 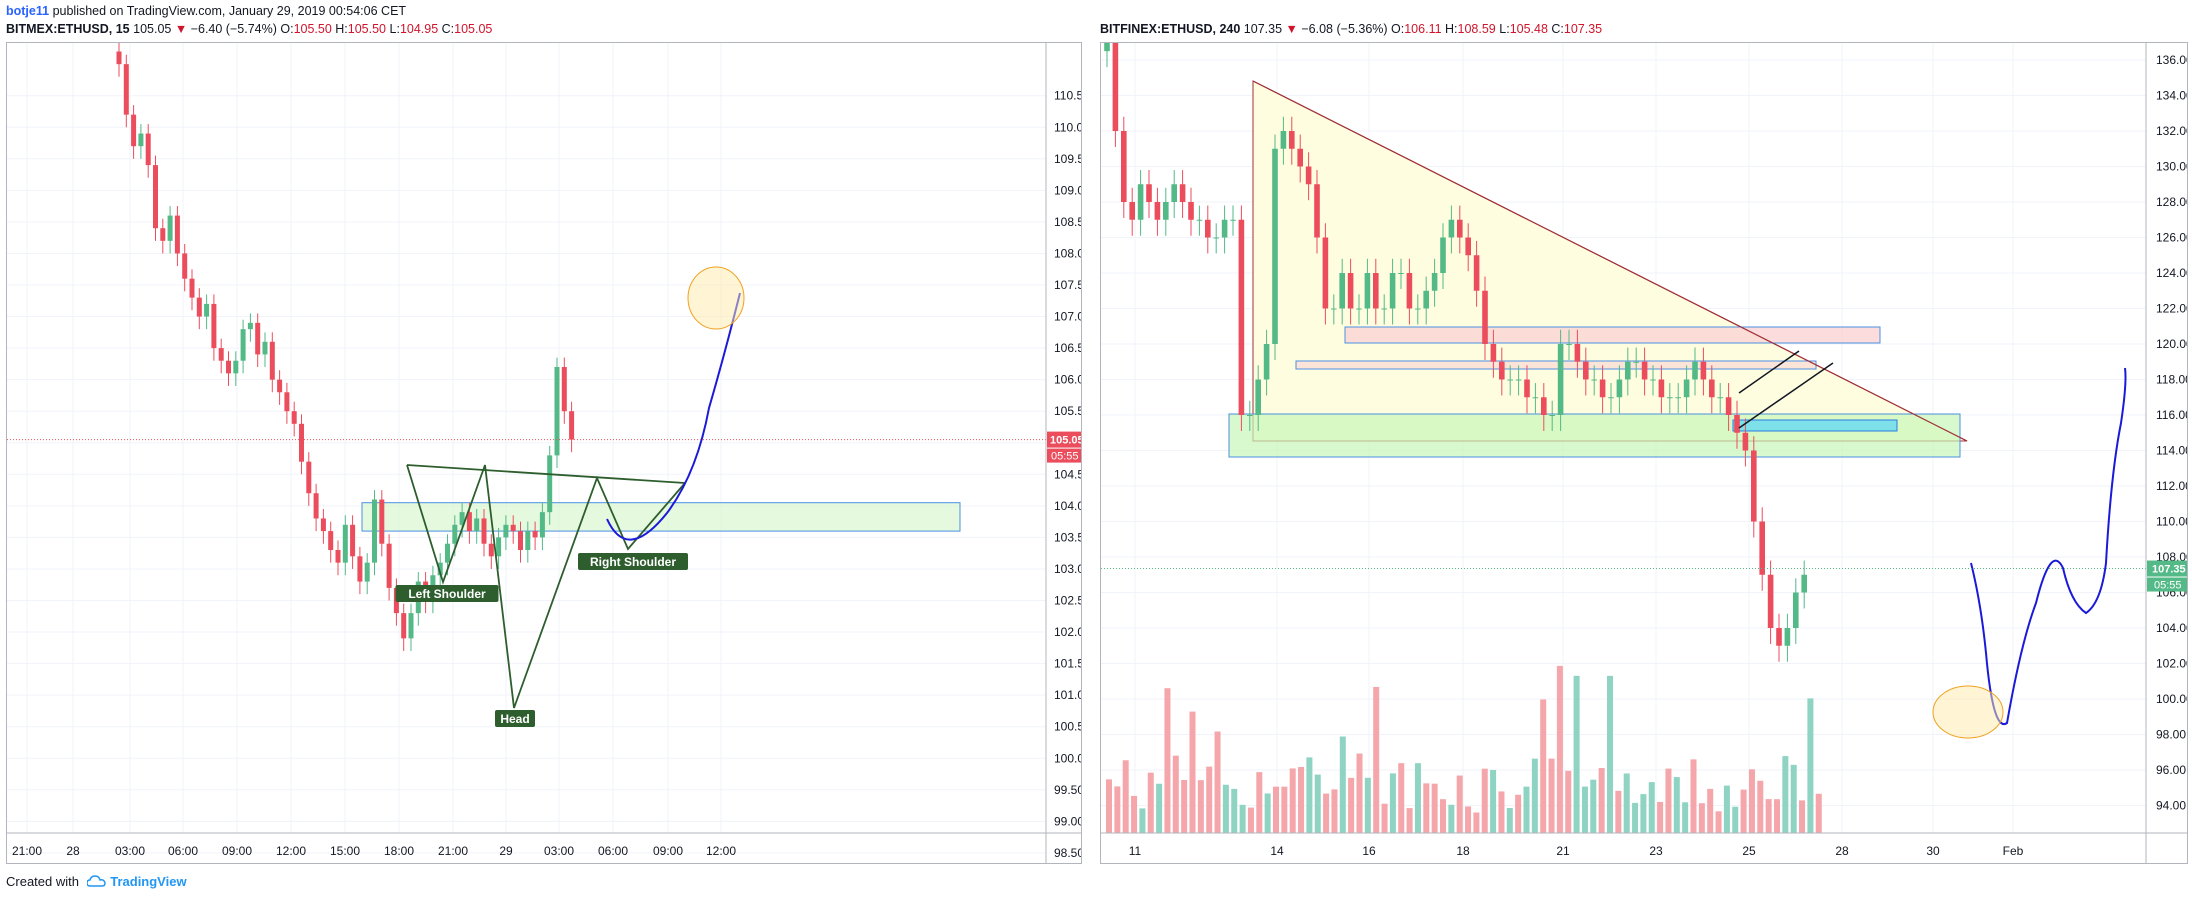 I want to click on chart2-countdown-tag, so click(x=2167, y=584).